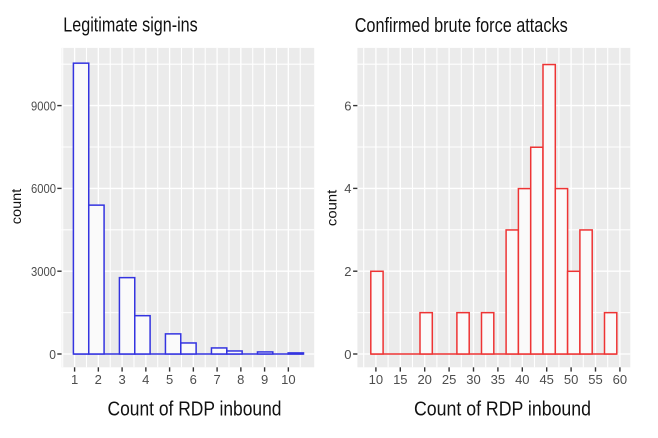 This screenshot has height=438, width=658. What do you see at coordinates (449, 379) in the screenshot?
I see `svg-text: 25` at bounding box center [449, 379].